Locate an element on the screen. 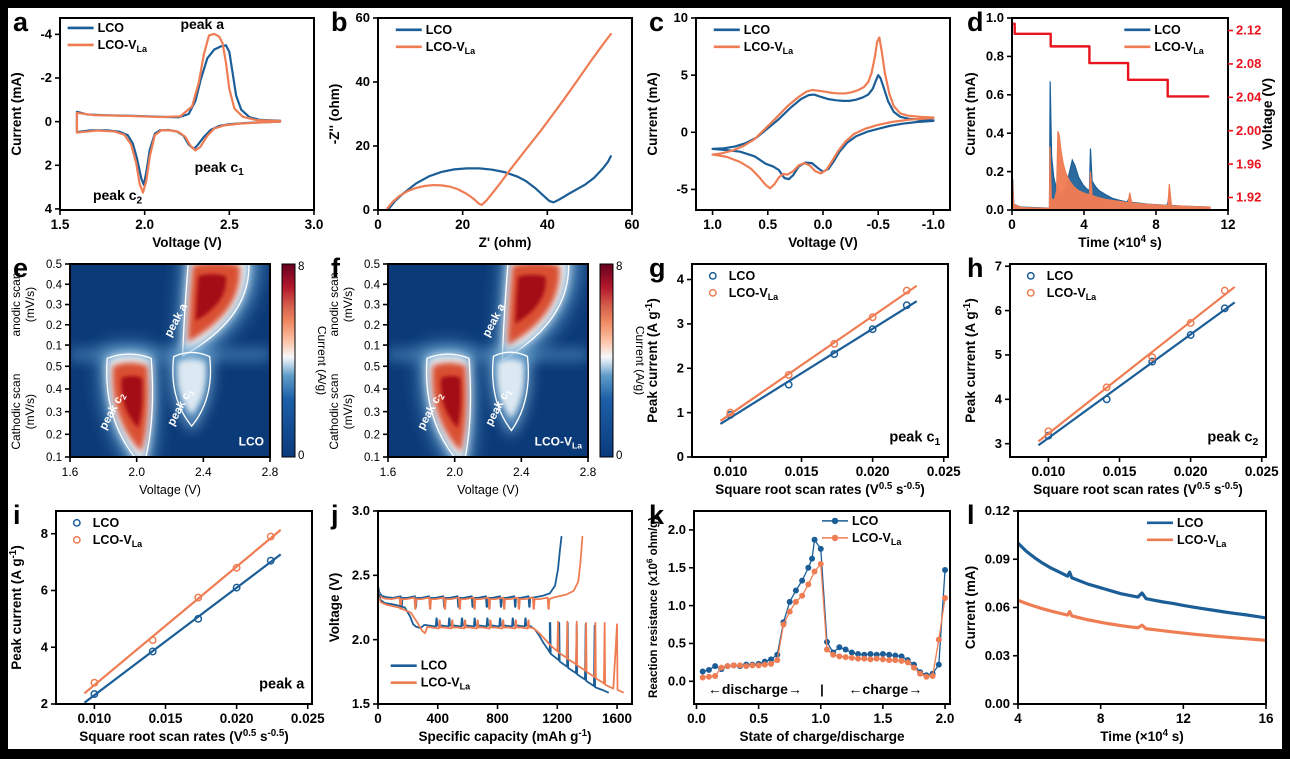 The height and width of the screenshot is (759, 1290). svg-text: Time (×104 s) is located at coordinates (1120, 242).